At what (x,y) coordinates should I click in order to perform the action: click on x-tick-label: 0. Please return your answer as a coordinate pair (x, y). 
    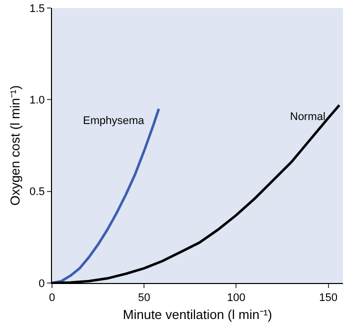
    Looking at the image, I should click on (52, 298).